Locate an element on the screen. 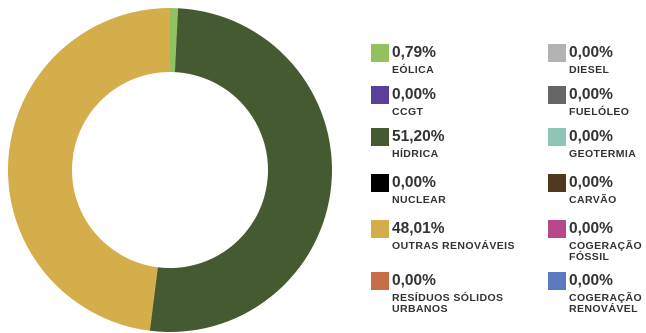  legend-label: COGERAÇÃO RENOVÁVEL is located at coordinates (606, 303).